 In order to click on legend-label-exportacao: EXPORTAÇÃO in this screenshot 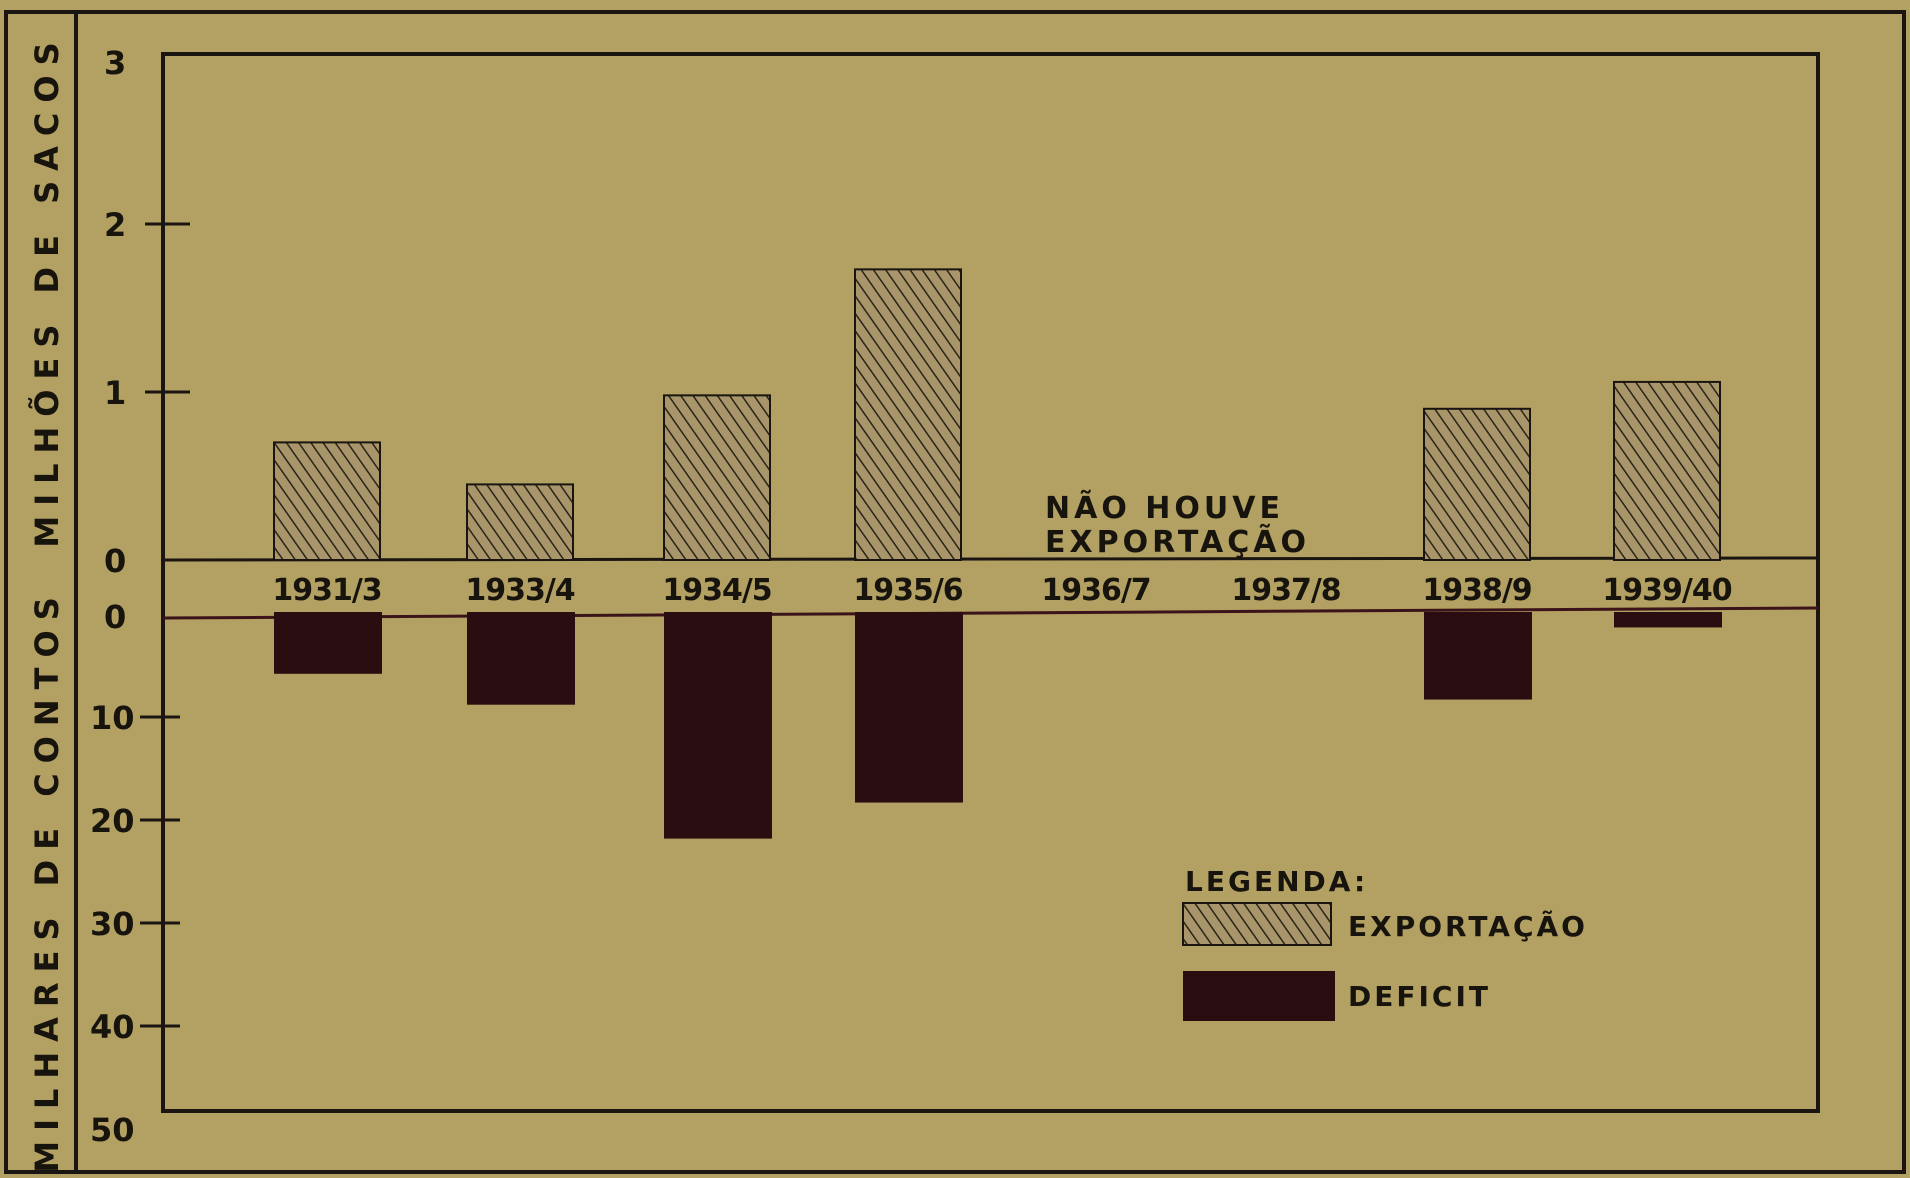, I will do `click(1468, 926)`.